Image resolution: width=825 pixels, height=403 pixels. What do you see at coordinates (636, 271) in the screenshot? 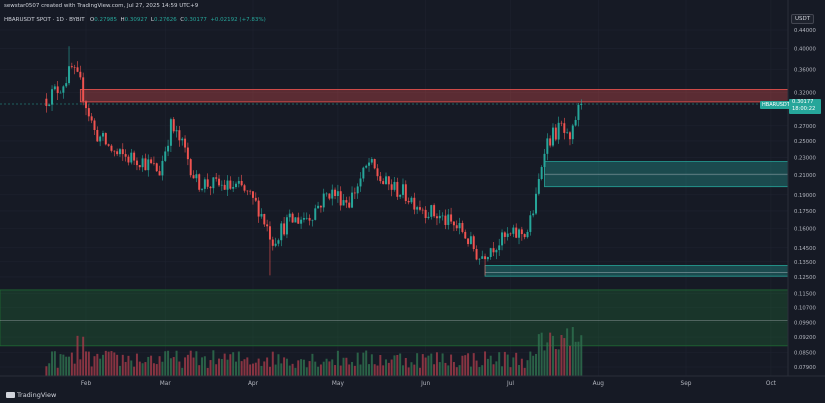
I see `support-zone` at bounding box center [636, 271].